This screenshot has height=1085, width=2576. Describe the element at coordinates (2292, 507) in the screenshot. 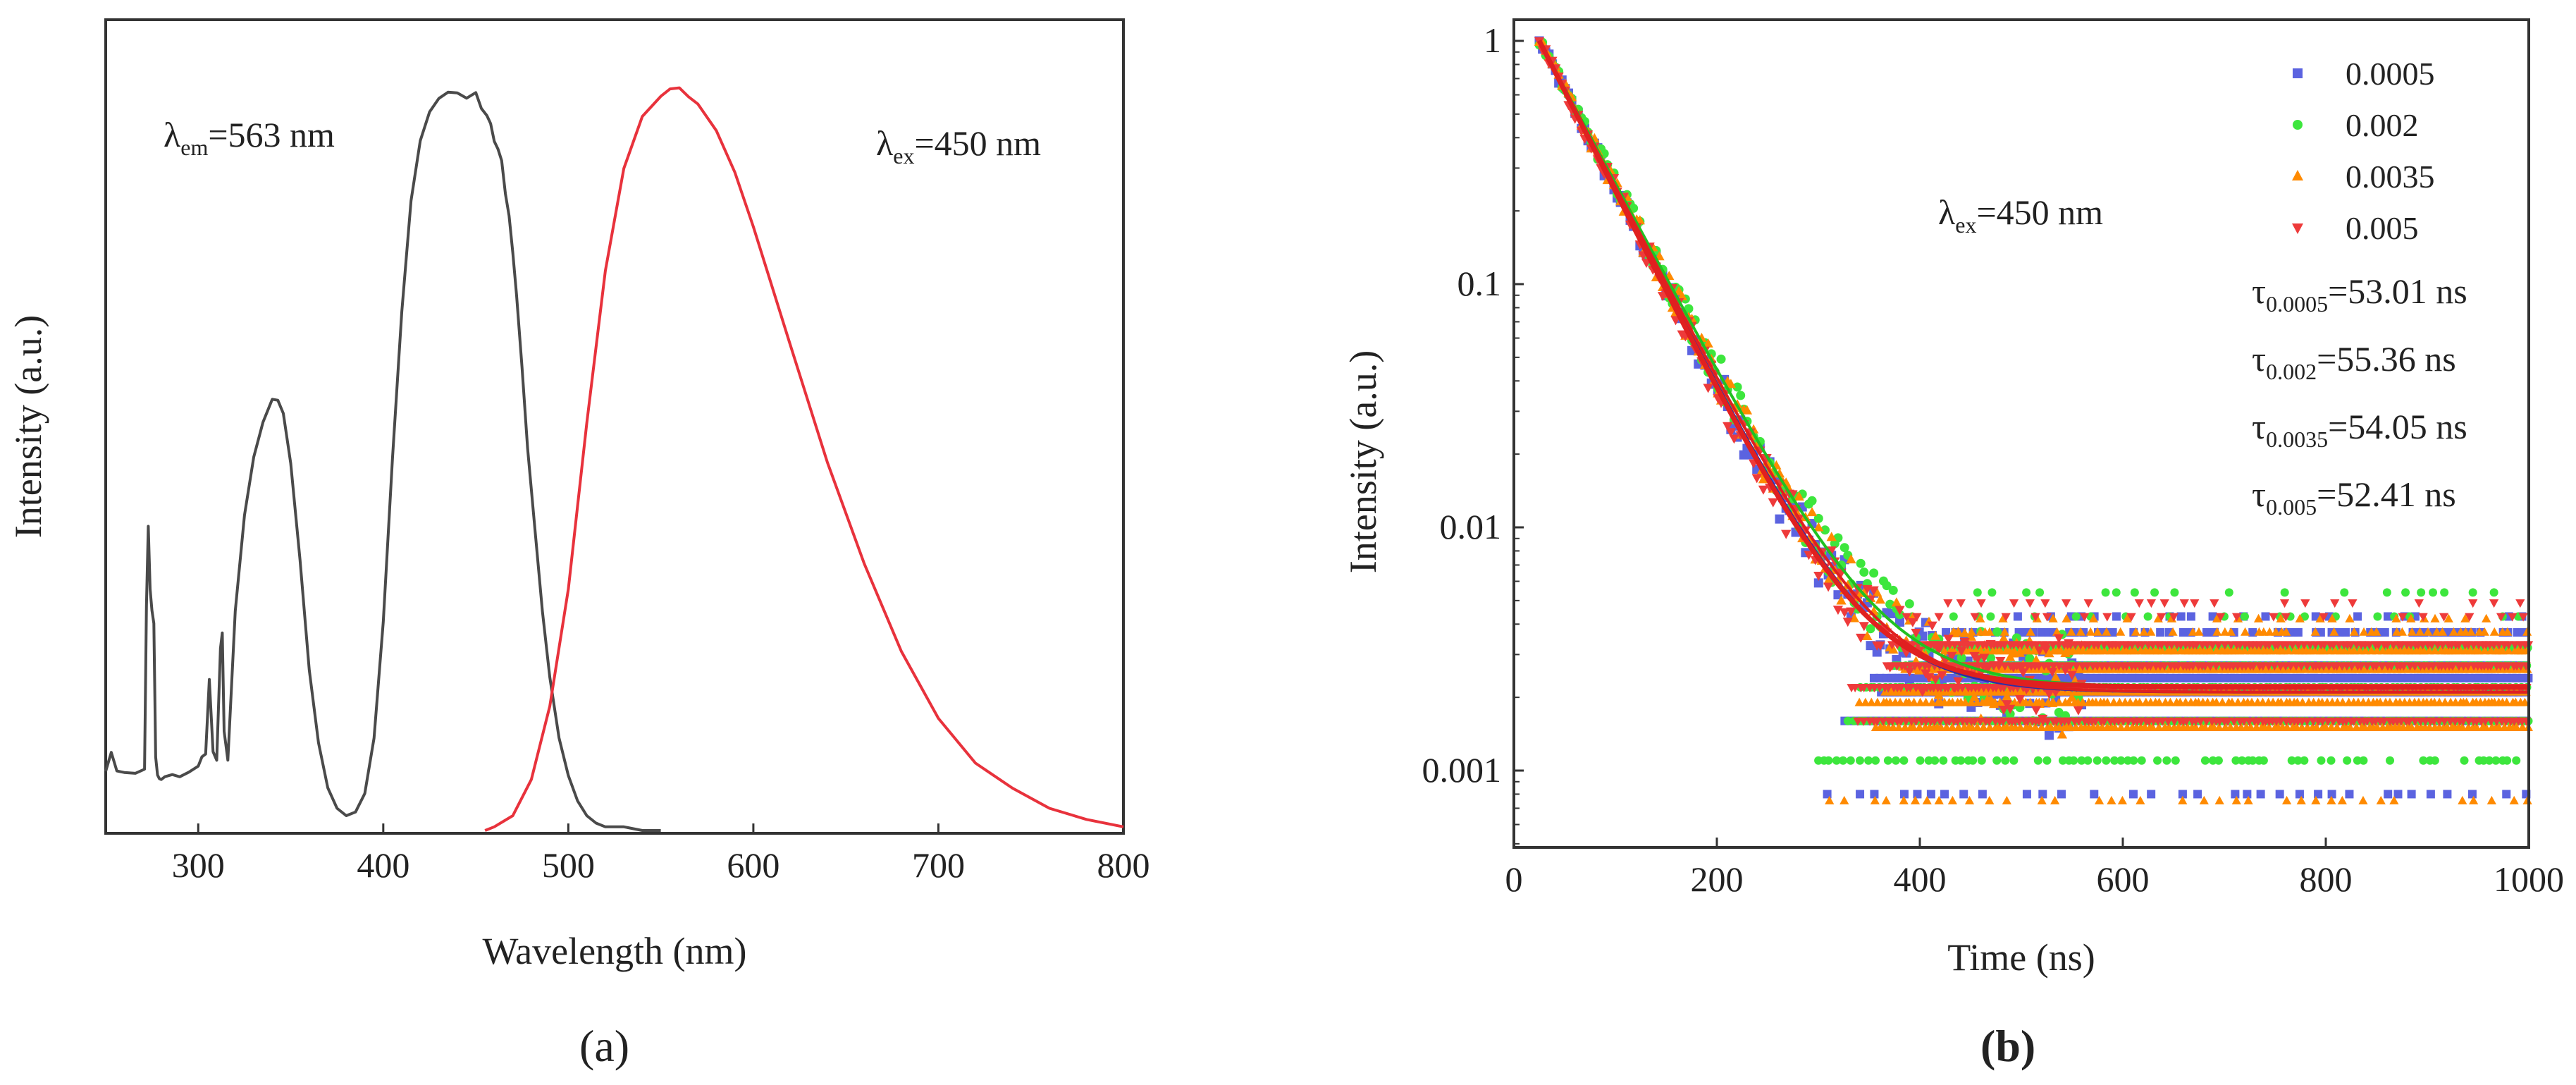

I see `lifetime-subscript: 0.005` at that location.